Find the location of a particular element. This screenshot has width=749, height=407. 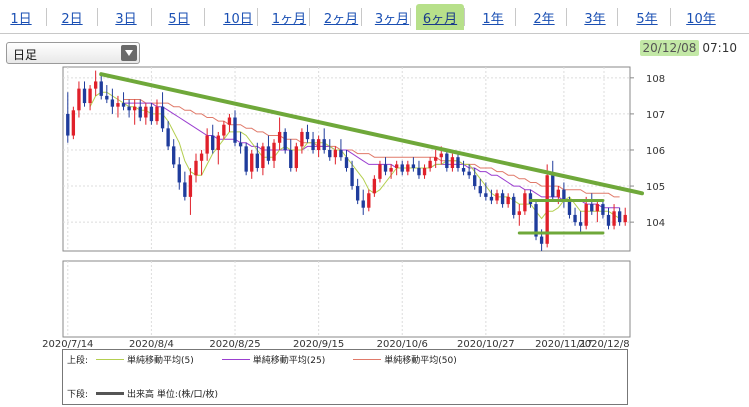

legend-ma25-label: 単純移動平均(25) is located at coordinates (289, 361).